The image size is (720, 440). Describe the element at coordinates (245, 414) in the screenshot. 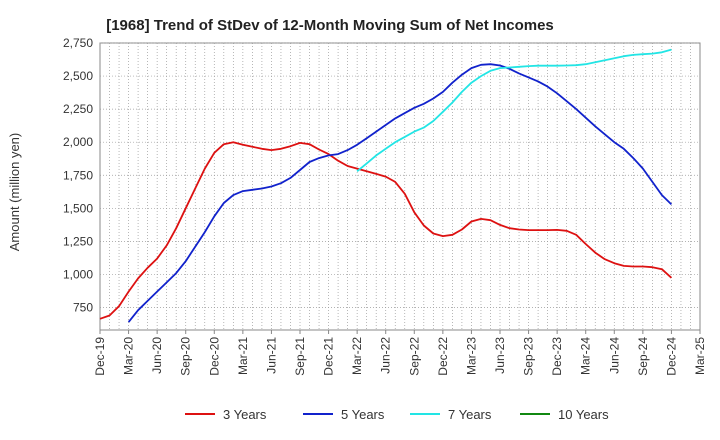

I see `legend-label-3-years: 3 Years` at that location.